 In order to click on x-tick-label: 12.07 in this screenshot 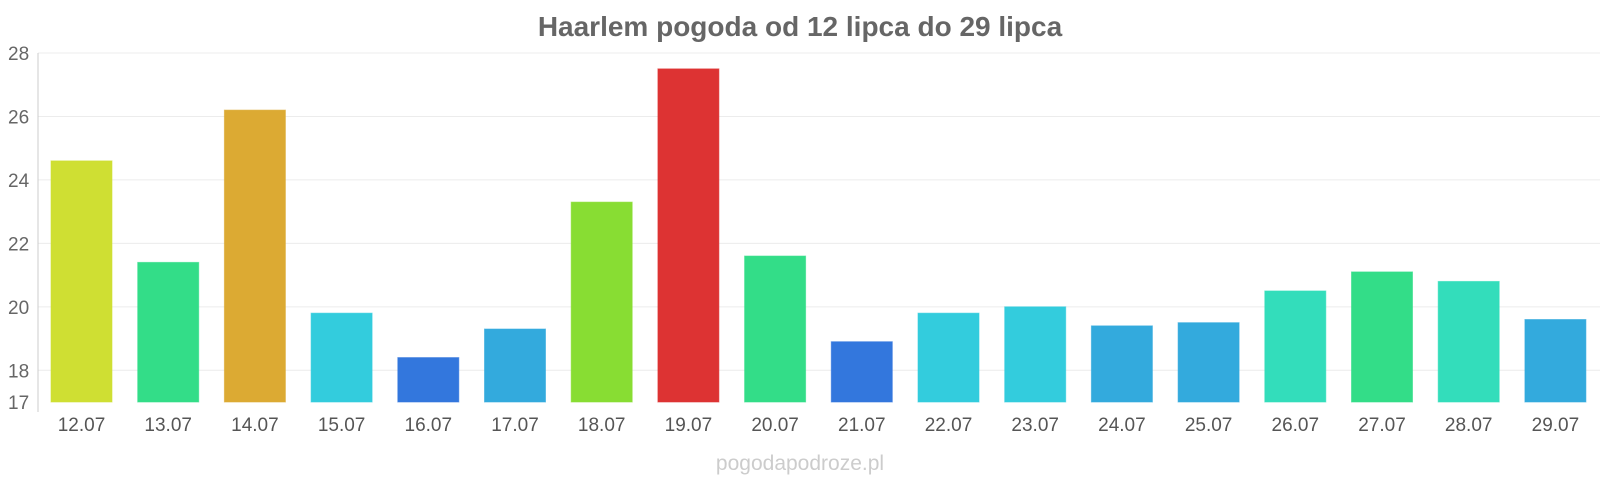, I will do `click(82, 425)`.